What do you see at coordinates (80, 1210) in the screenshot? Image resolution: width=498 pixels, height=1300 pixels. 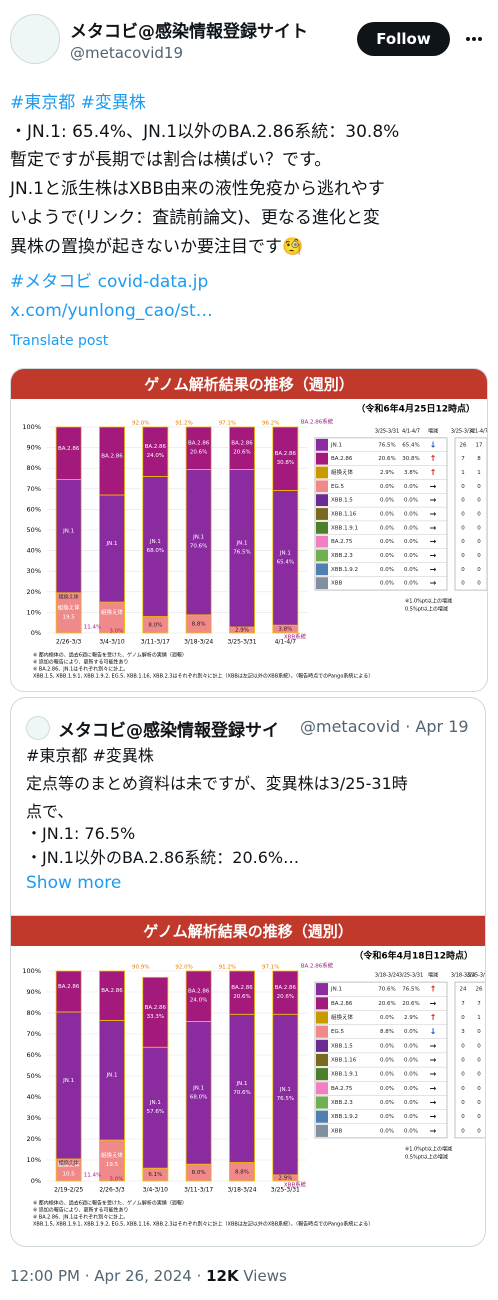 I see `note: ※ 追加の報告により、更新する可能性あり` at bounding box center [80, 1210].